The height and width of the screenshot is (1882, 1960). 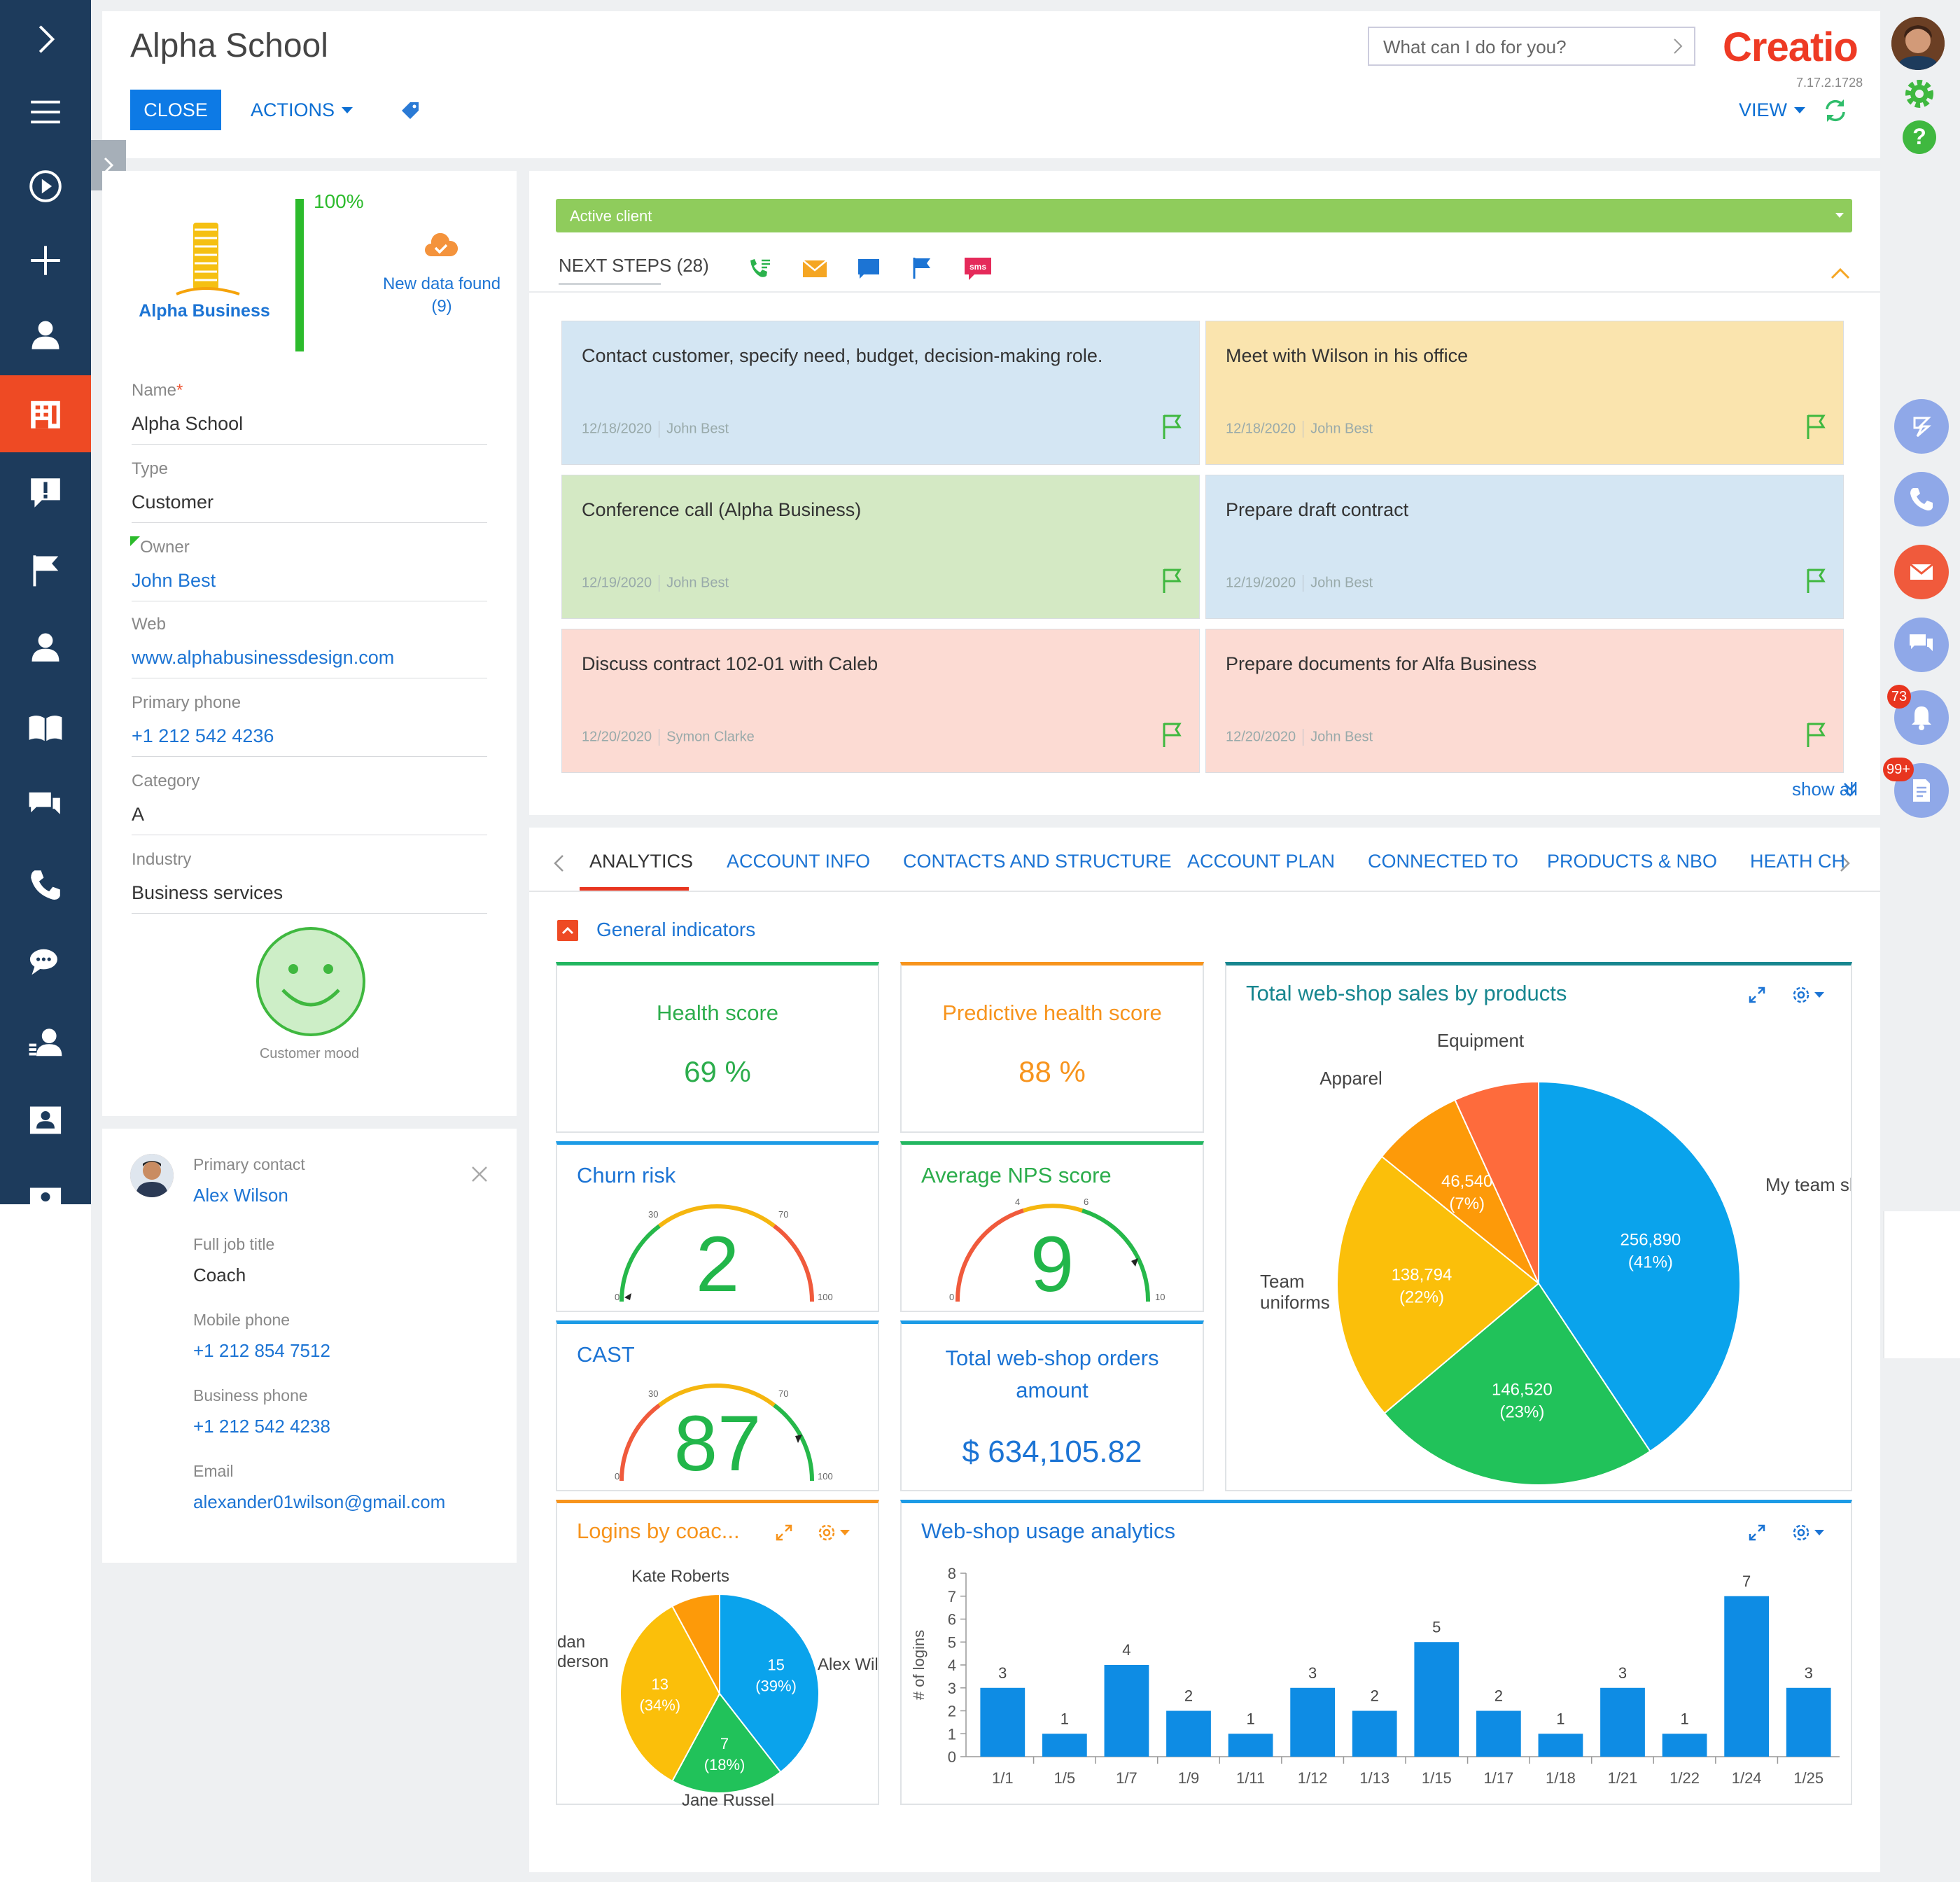 I want to click on business-phone-value: +1 212 542 4238, so click(x=261, y=1427).